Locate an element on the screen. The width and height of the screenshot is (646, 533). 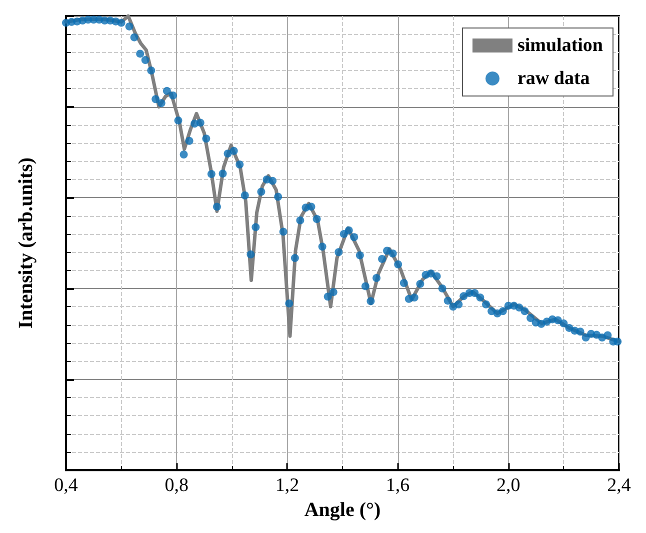
x-tick-label: 2,4 is located at coordinates (619, 485).